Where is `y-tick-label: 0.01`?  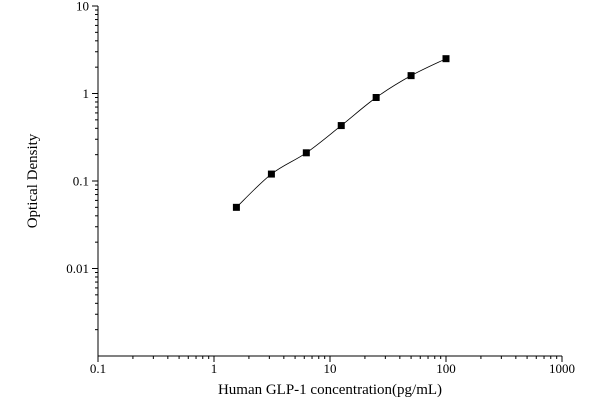 y-tick-label: 0.01 is located at coordinates (77, 268).